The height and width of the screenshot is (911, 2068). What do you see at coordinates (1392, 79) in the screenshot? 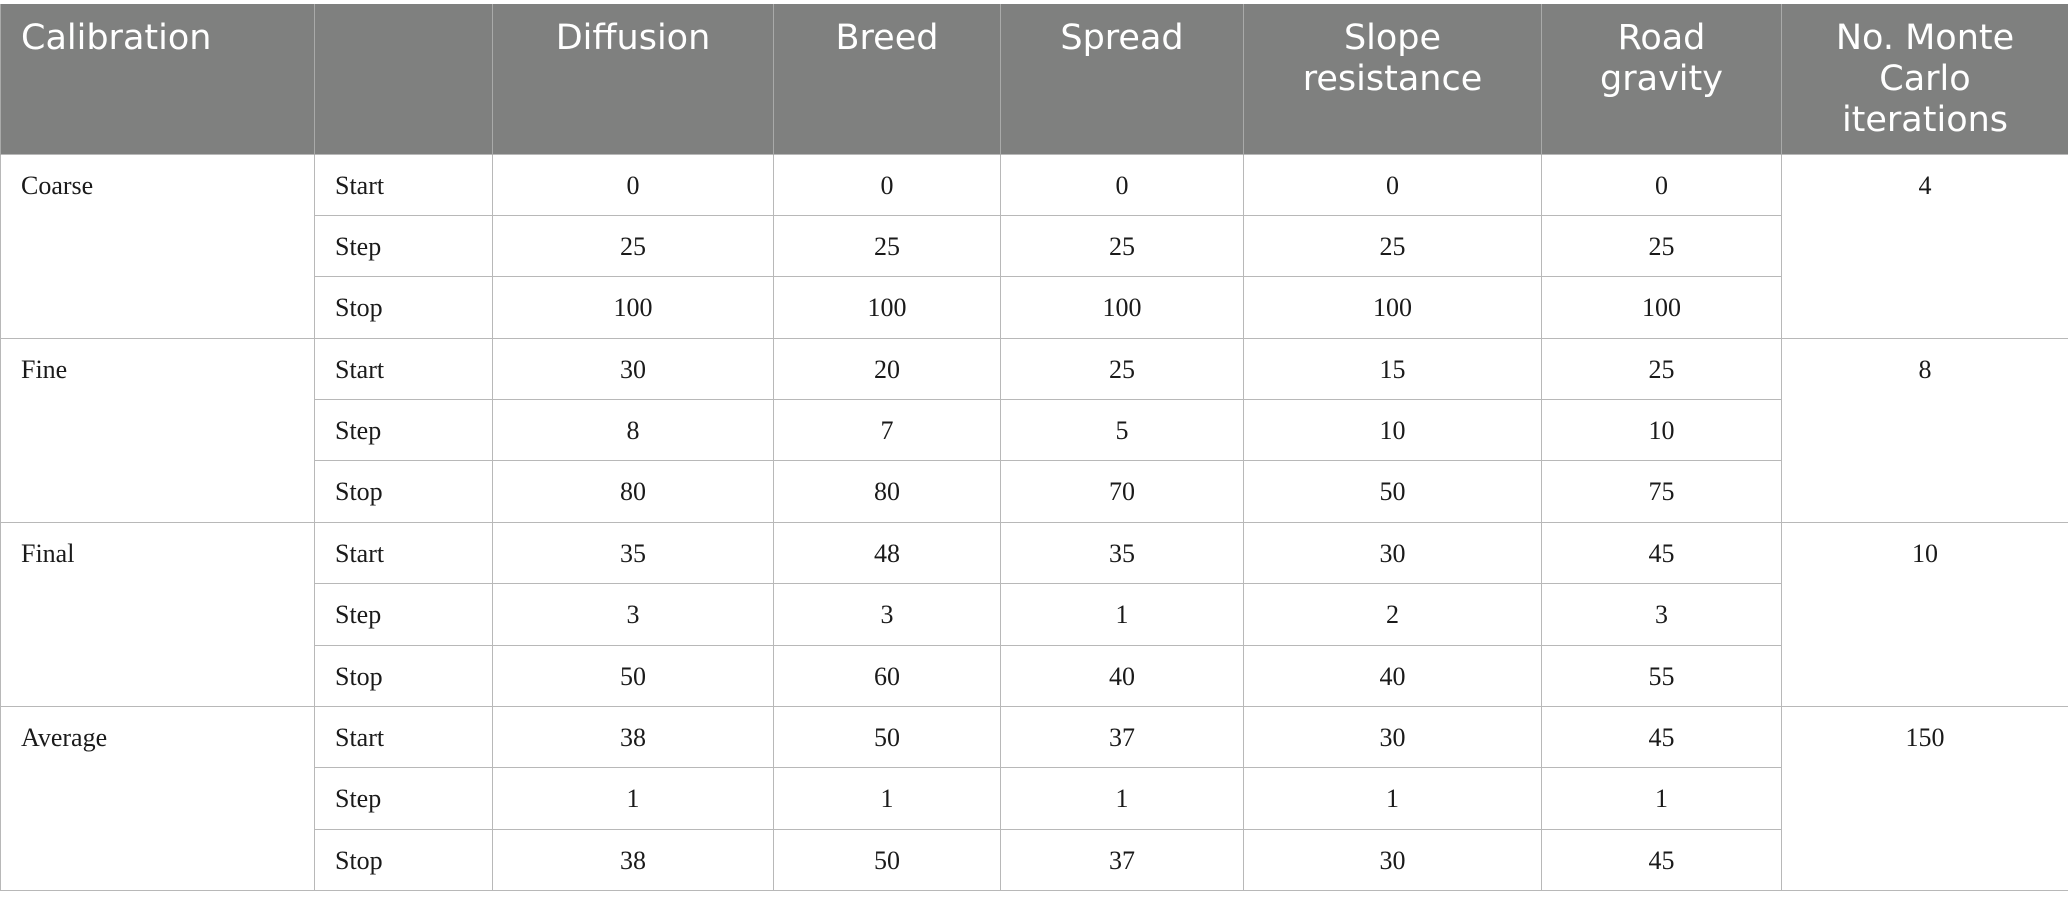
I see `header-slope-resistance: Slope resistance` at bounding box center [1392, 79].